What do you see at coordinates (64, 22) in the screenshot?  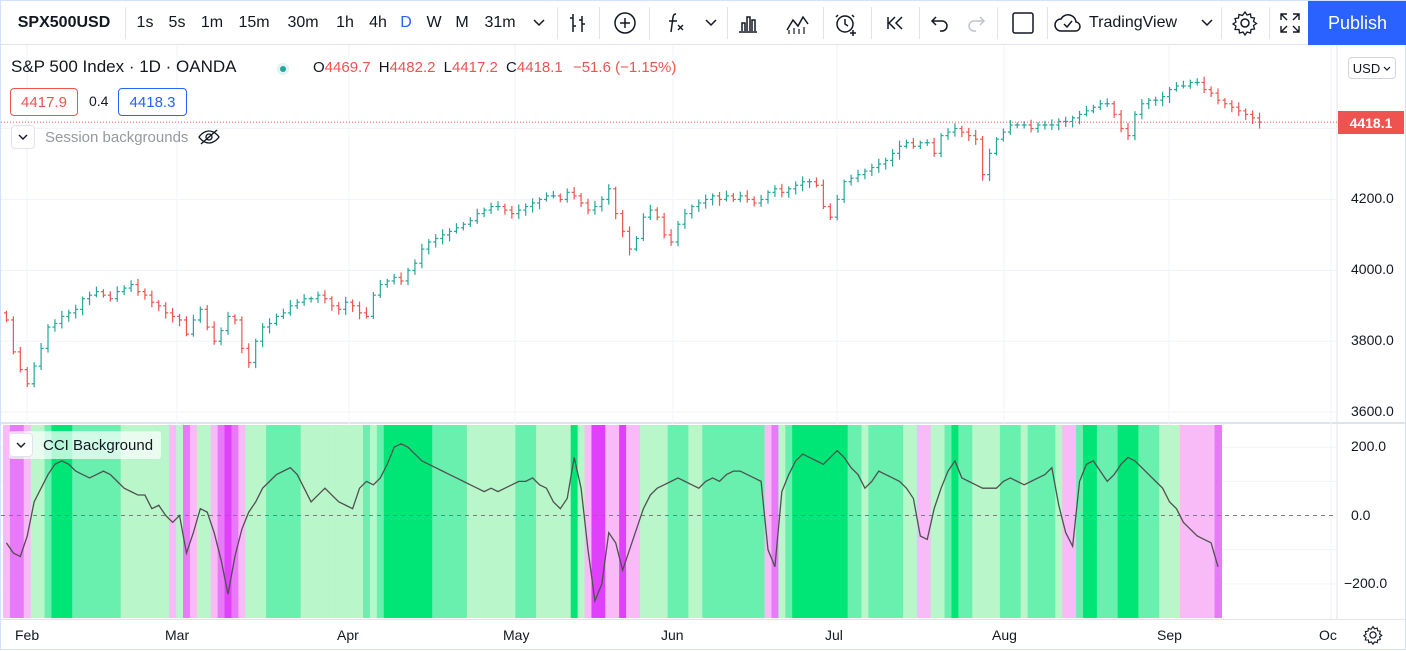 I see `symbol-search-button: SPX500USD` at bounding box center [64, 22].